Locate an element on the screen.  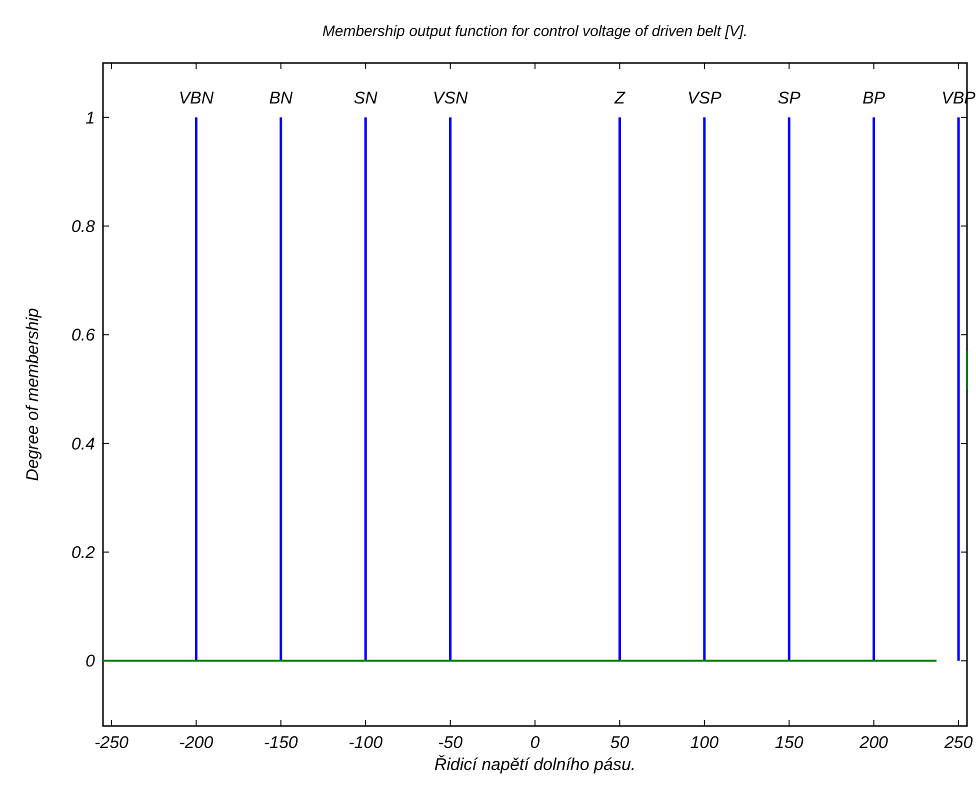
x-tick-label: 150 is located at coordinates (789, 742).